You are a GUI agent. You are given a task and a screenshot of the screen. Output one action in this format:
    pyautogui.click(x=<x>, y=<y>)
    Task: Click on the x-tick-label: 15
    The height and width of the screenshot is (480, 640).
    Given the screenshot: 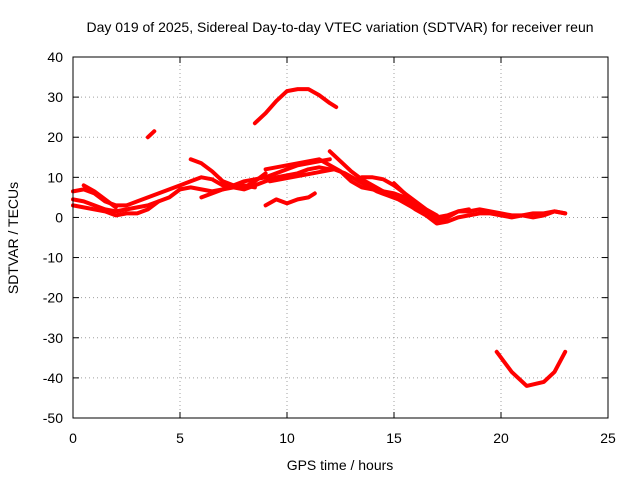 What is the action you would take?
    pyautogui.click(x=394, y=438)
    